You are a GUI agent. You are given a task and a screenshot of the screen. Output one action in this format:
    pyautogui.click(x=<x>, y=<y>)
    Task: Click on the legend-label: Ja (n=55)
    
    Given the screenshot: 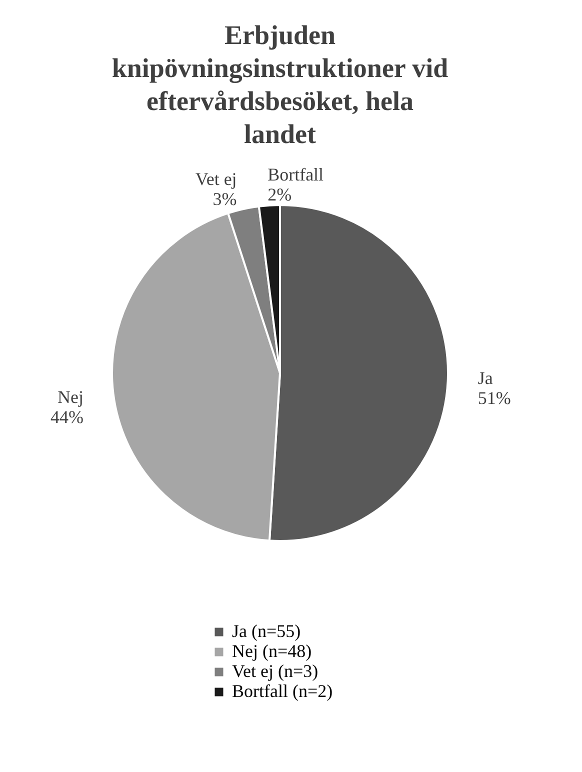 What is the action you would take?
    pyautogui.click(x=266, y=631)
    